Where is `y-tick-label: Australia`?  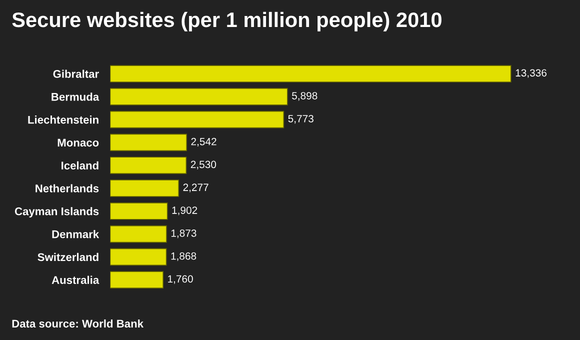 y-tick-label: Australia is located at coordinates (76, 280).